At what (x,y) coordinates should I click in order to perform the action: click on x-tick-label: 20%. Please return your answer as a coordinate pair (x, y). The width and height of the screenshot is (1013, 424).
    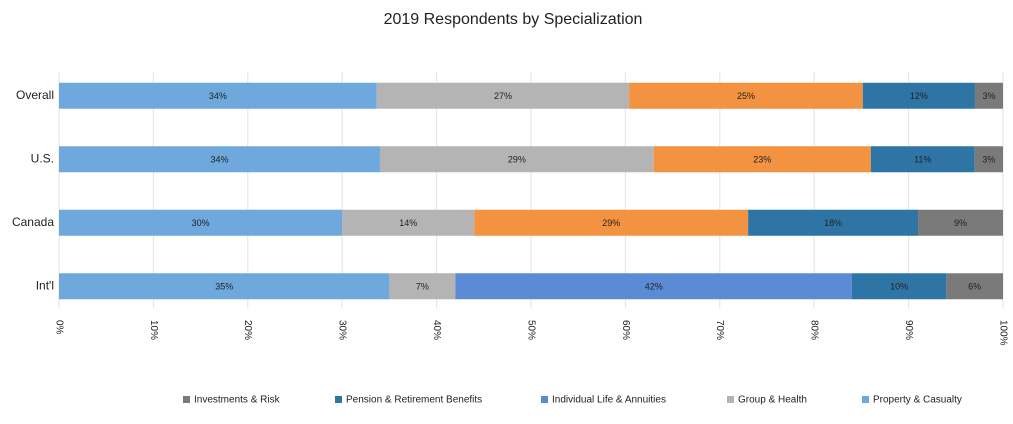
    Looking at the image, I should click on (247, 330).